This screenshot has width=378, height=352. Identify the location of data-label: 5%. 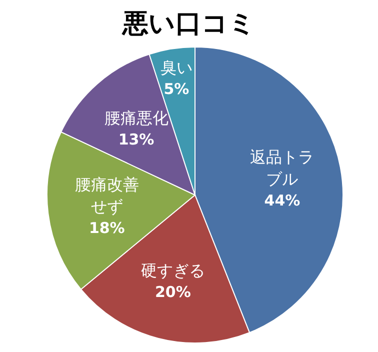
(177, 89).